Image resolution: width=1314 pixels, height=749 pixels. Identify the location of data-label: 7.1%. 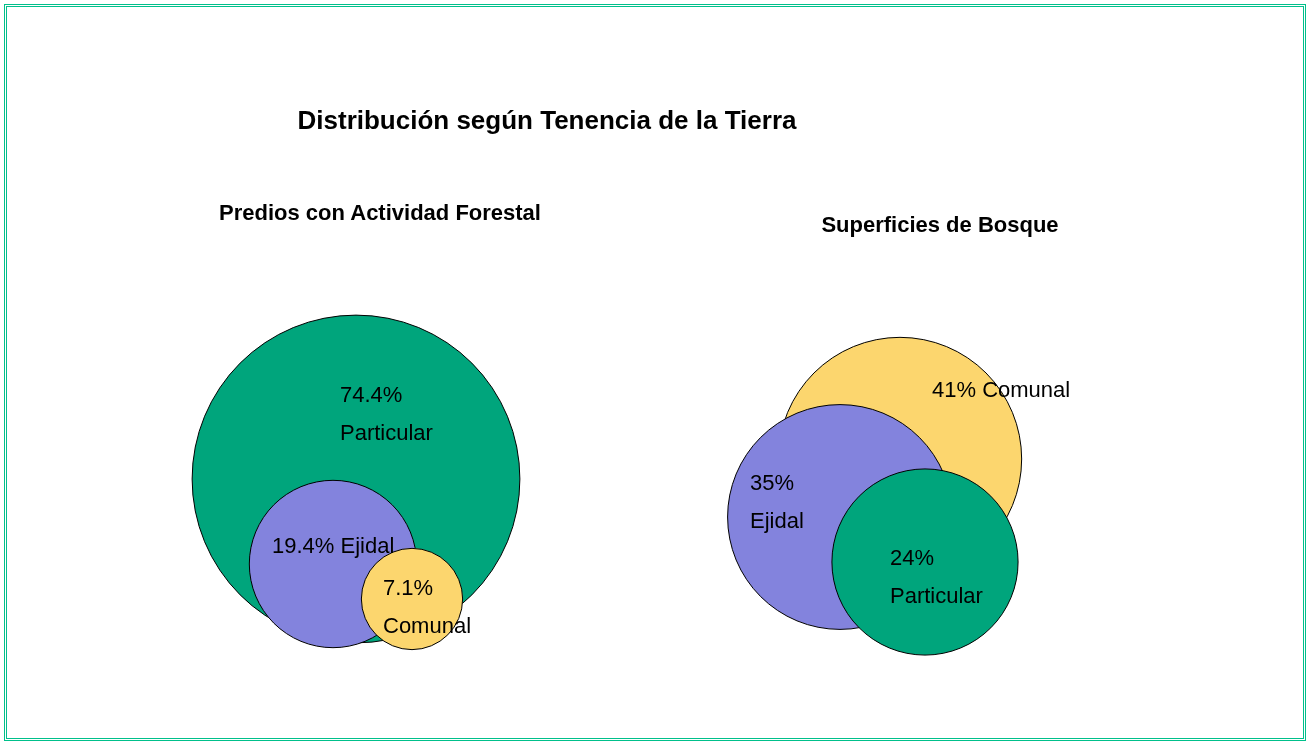
(408, 588).